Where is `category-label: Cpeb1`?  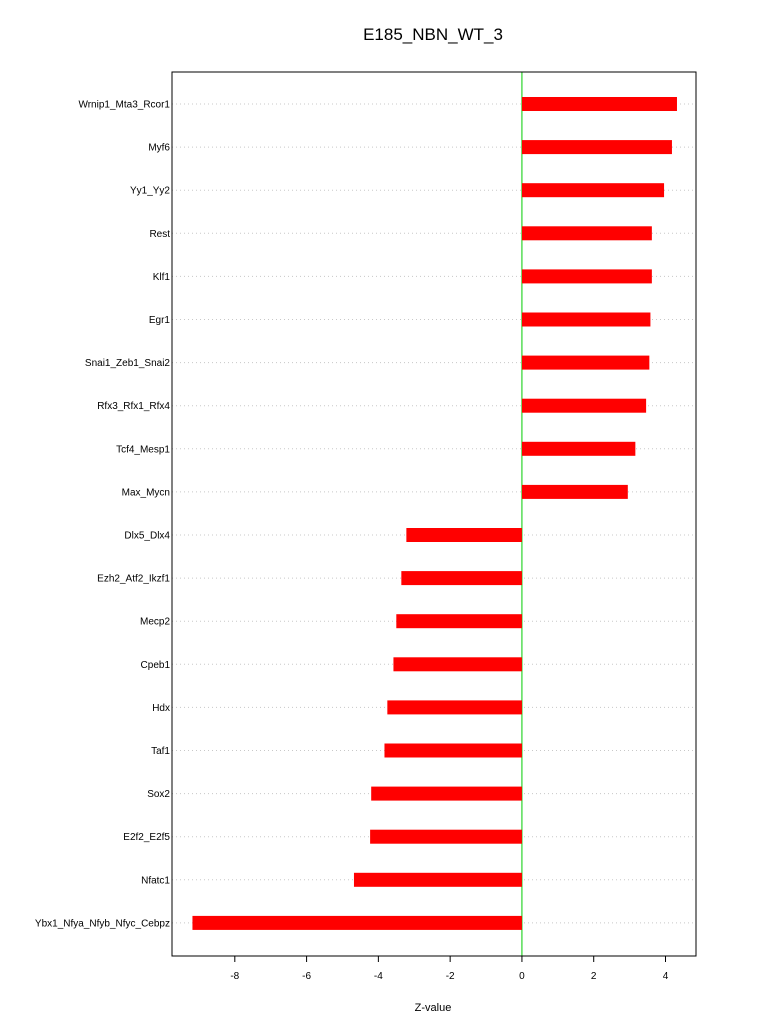
category-label: Cpeb1 is located at coordinates (156, 665).